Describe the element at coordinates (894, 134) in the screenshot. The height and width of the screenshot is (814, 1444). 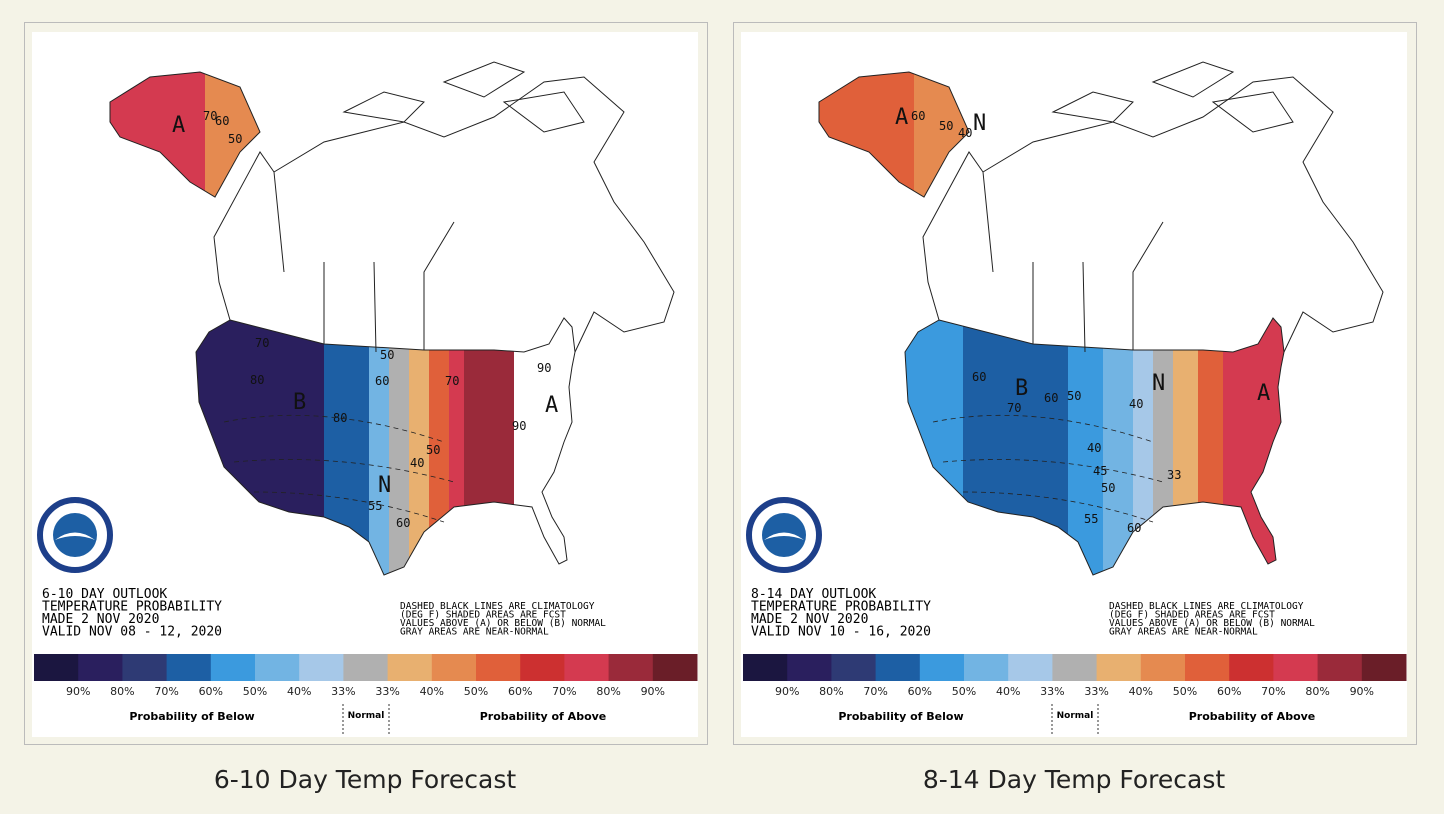
I see `alaska-outline` at that location.